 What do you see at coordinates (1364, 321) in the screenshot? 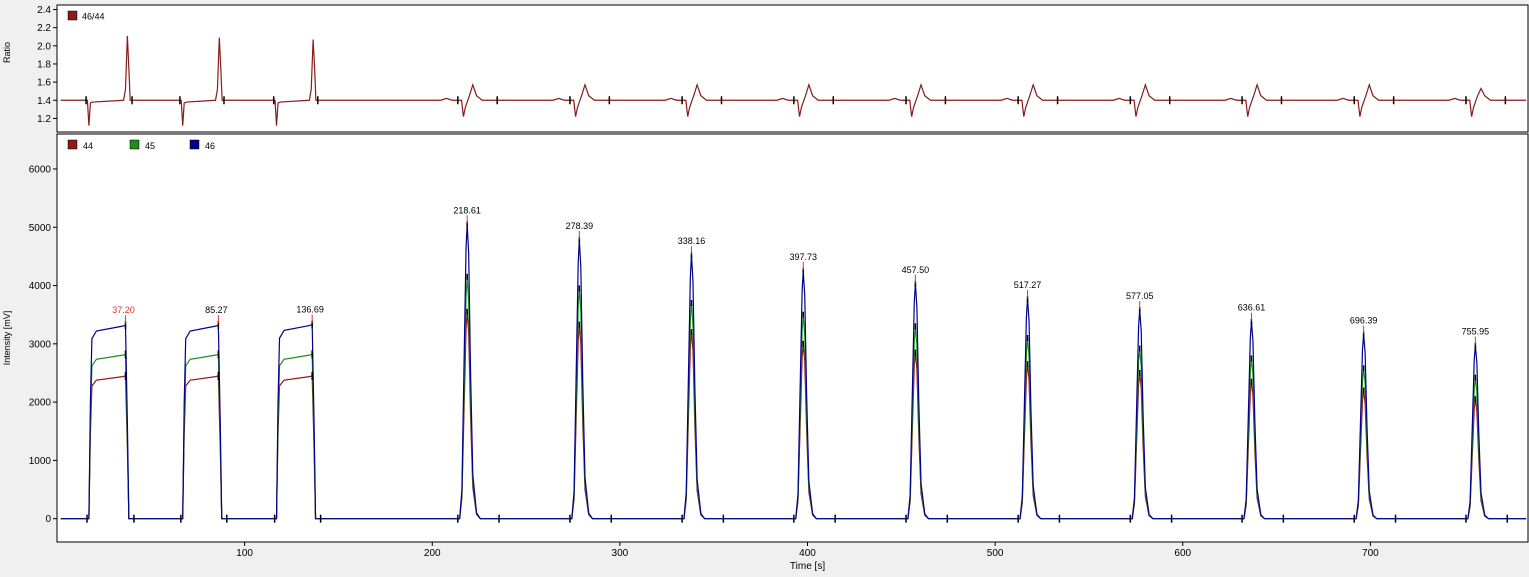
I see `peak-retention-label: 696.39` at bounding box center [1364, 321].